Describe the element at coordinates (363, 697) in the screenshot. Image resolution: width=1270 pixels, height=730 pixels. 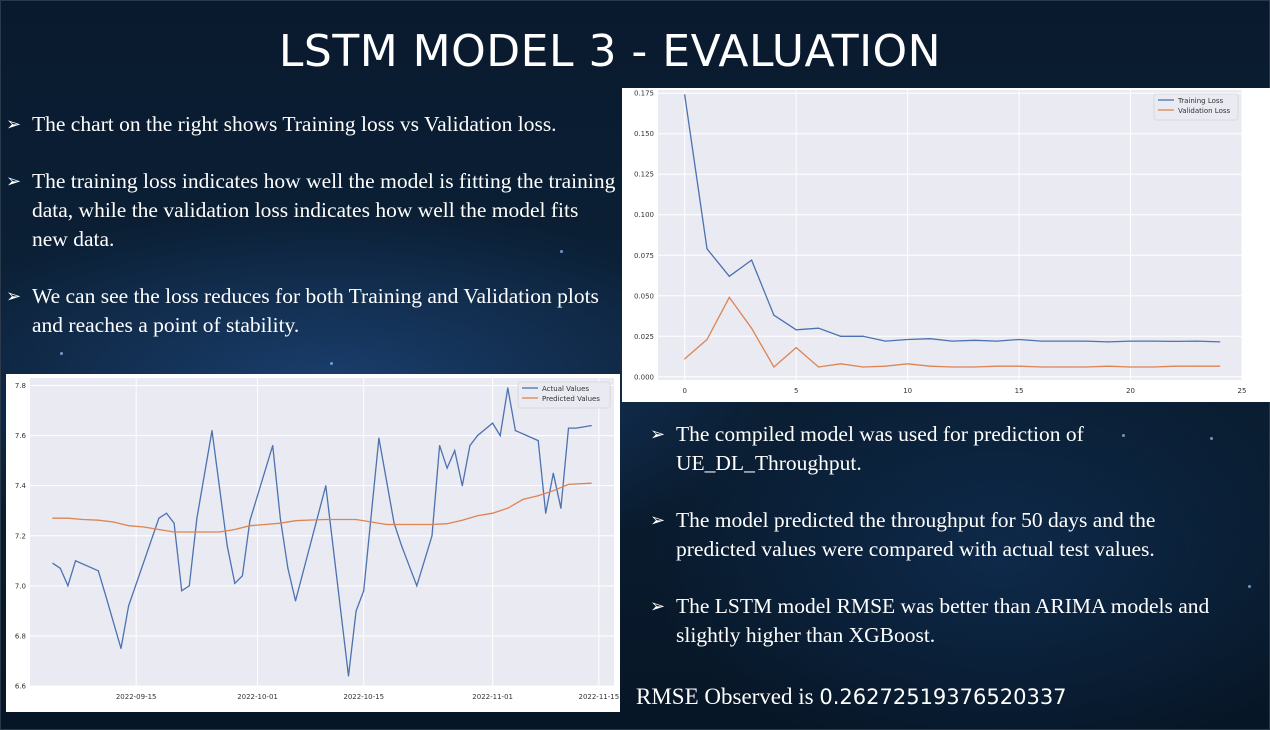
I see `x-tick-label: 2022-10-15` at that location.